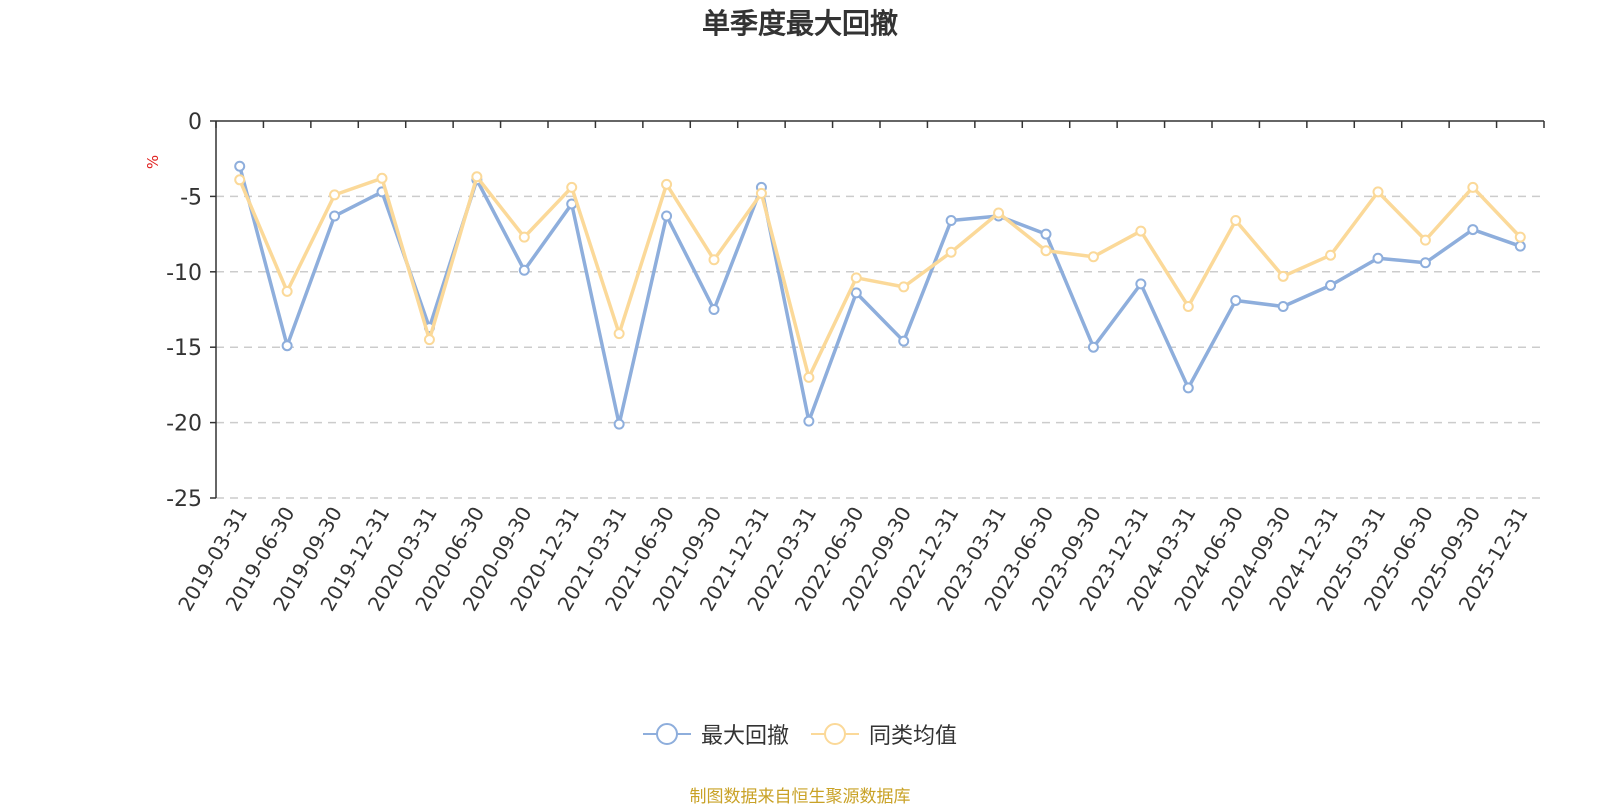 This screenshot has height=807, width=1600. I want to click on source-note: 制图数据来自恒生聚源数据库, so click(800, 797).